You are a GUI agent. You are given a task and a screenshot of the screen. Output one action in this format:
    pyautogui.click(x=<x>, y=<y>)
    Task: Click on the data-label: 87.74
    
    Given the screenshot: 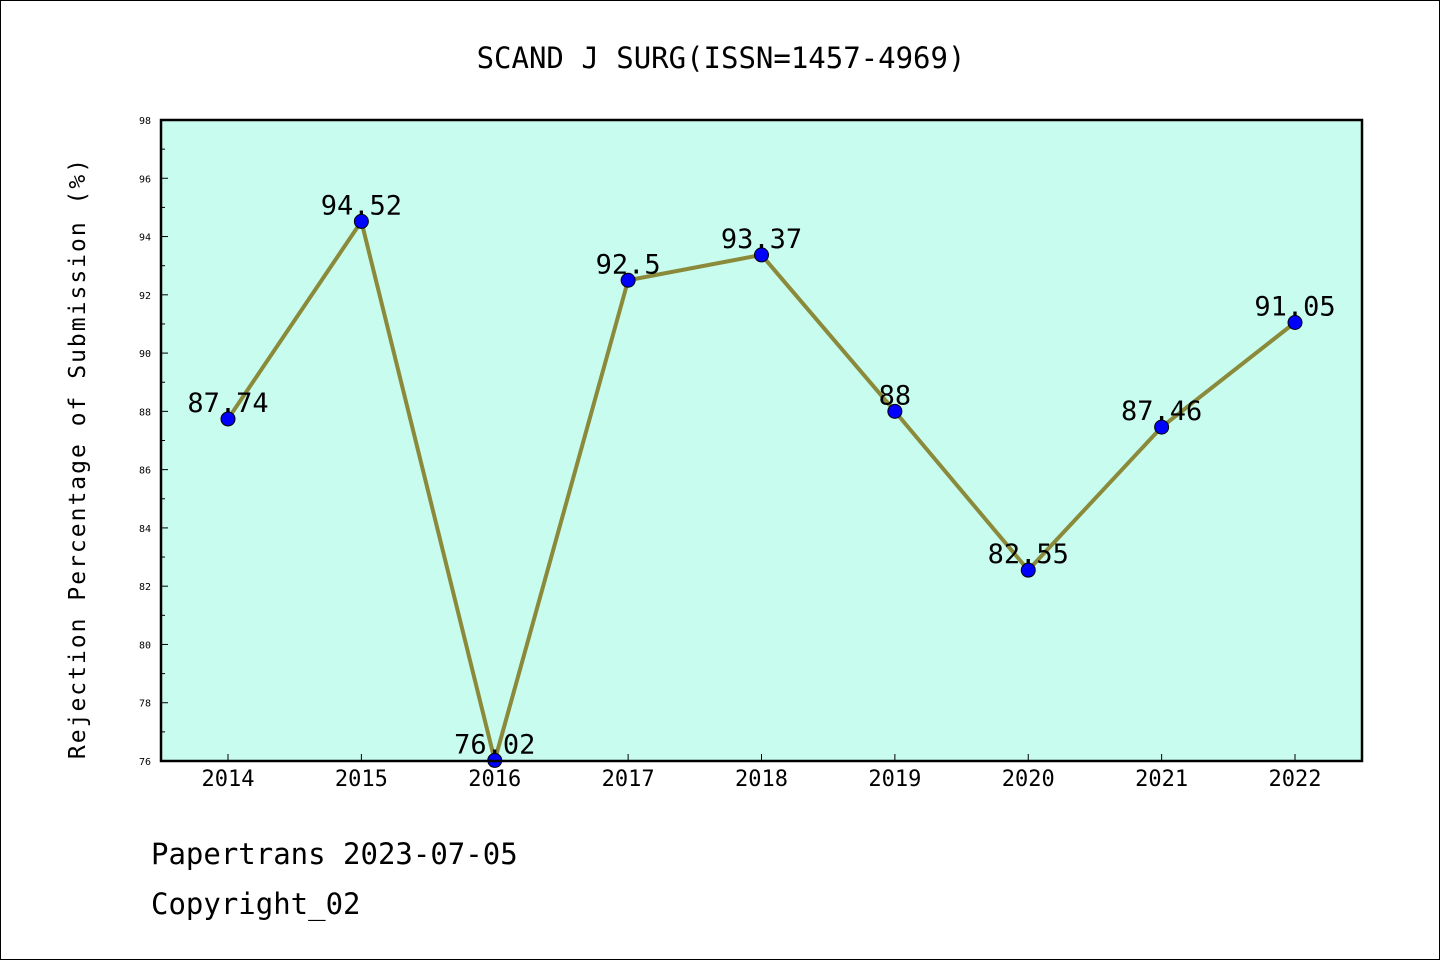 What is the action you would take?
    pyautogui.click(x=227, y=403)
    